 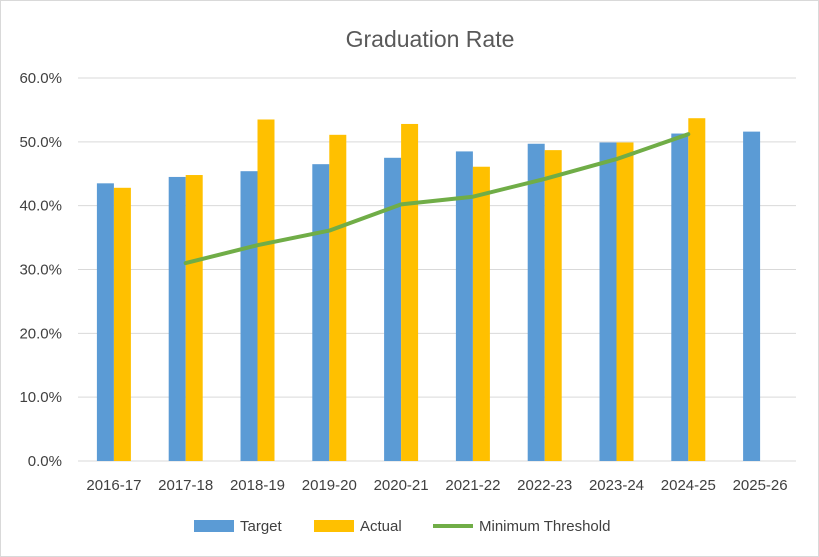 What do you see at coordinates (40, 206) in the screenshot?
I see `y-tick-label: 40.0%` at bounding box center [40, 206].